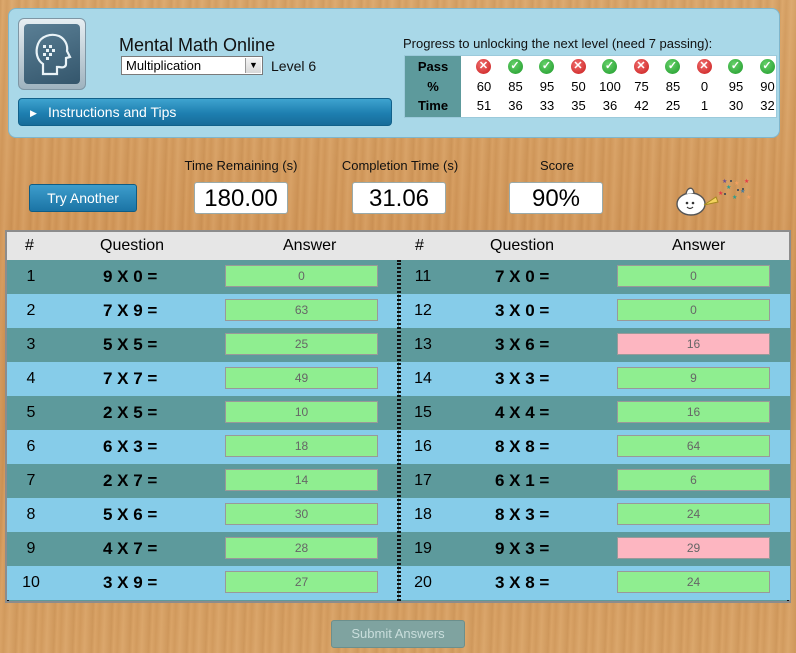 Image resolution: width=796 pixels, height=653 pixels. Describe the element at coordinates (693, 480) in the screenshot. I see `answer-field: 6` at that location.